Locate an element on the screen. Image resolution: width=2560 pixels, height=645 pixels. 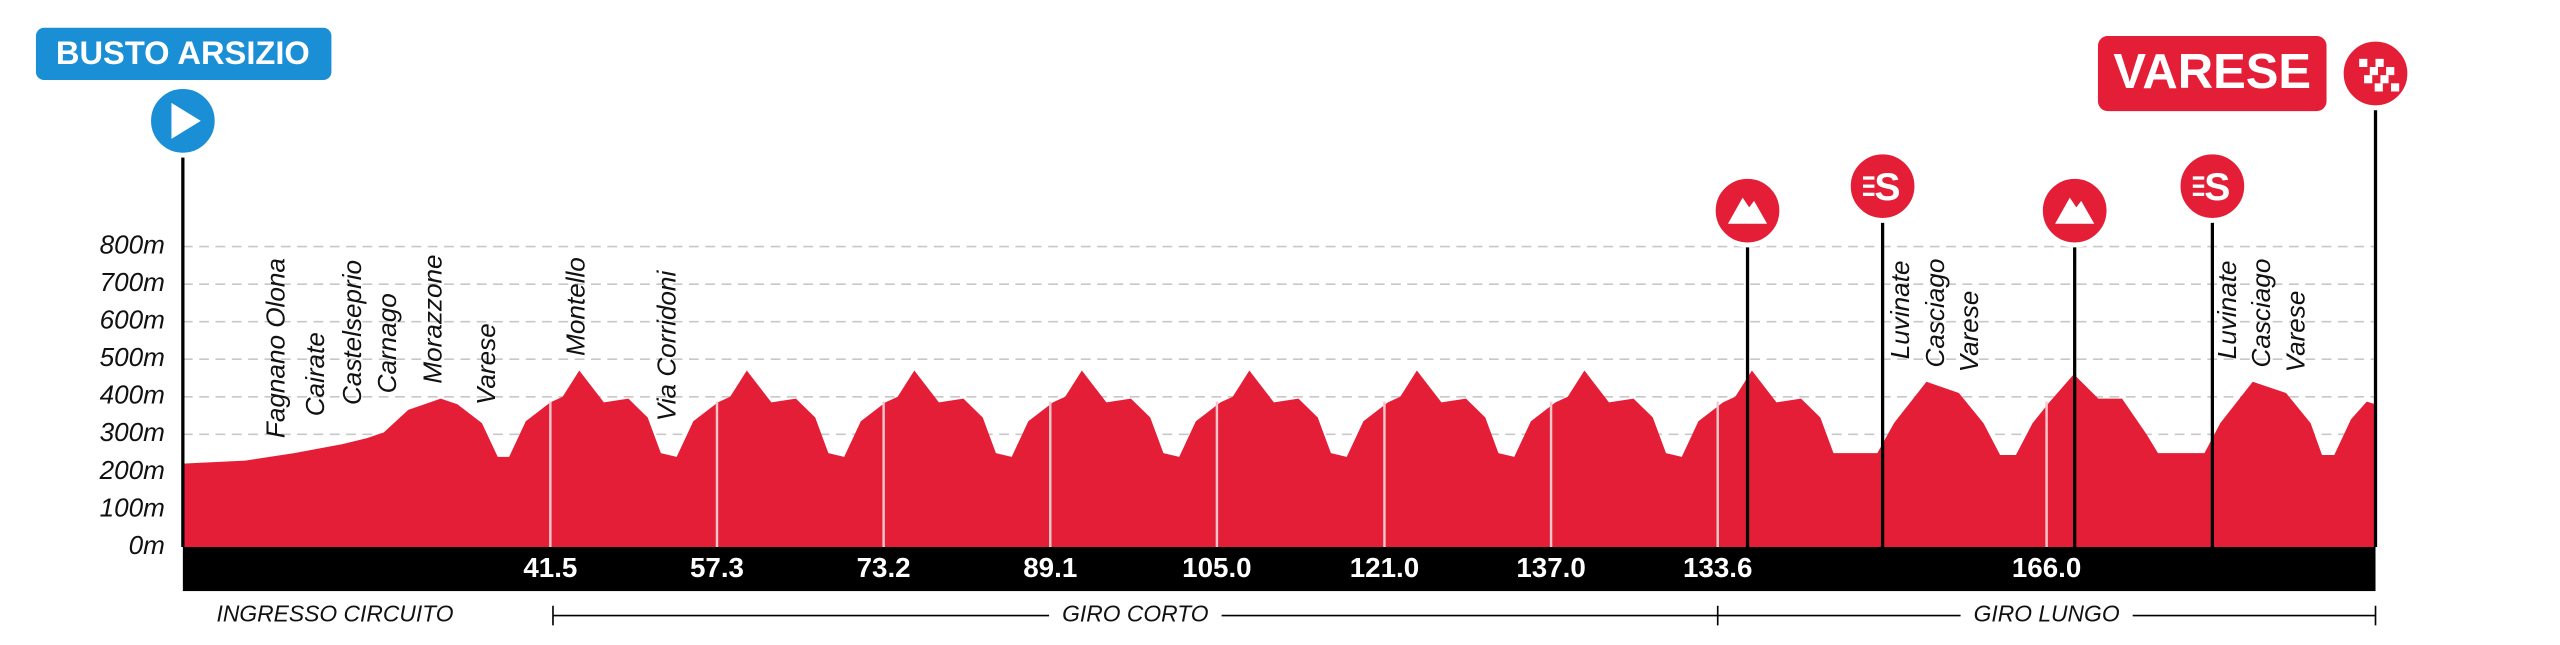
distance-bar is located at coordinates (1279, 569).